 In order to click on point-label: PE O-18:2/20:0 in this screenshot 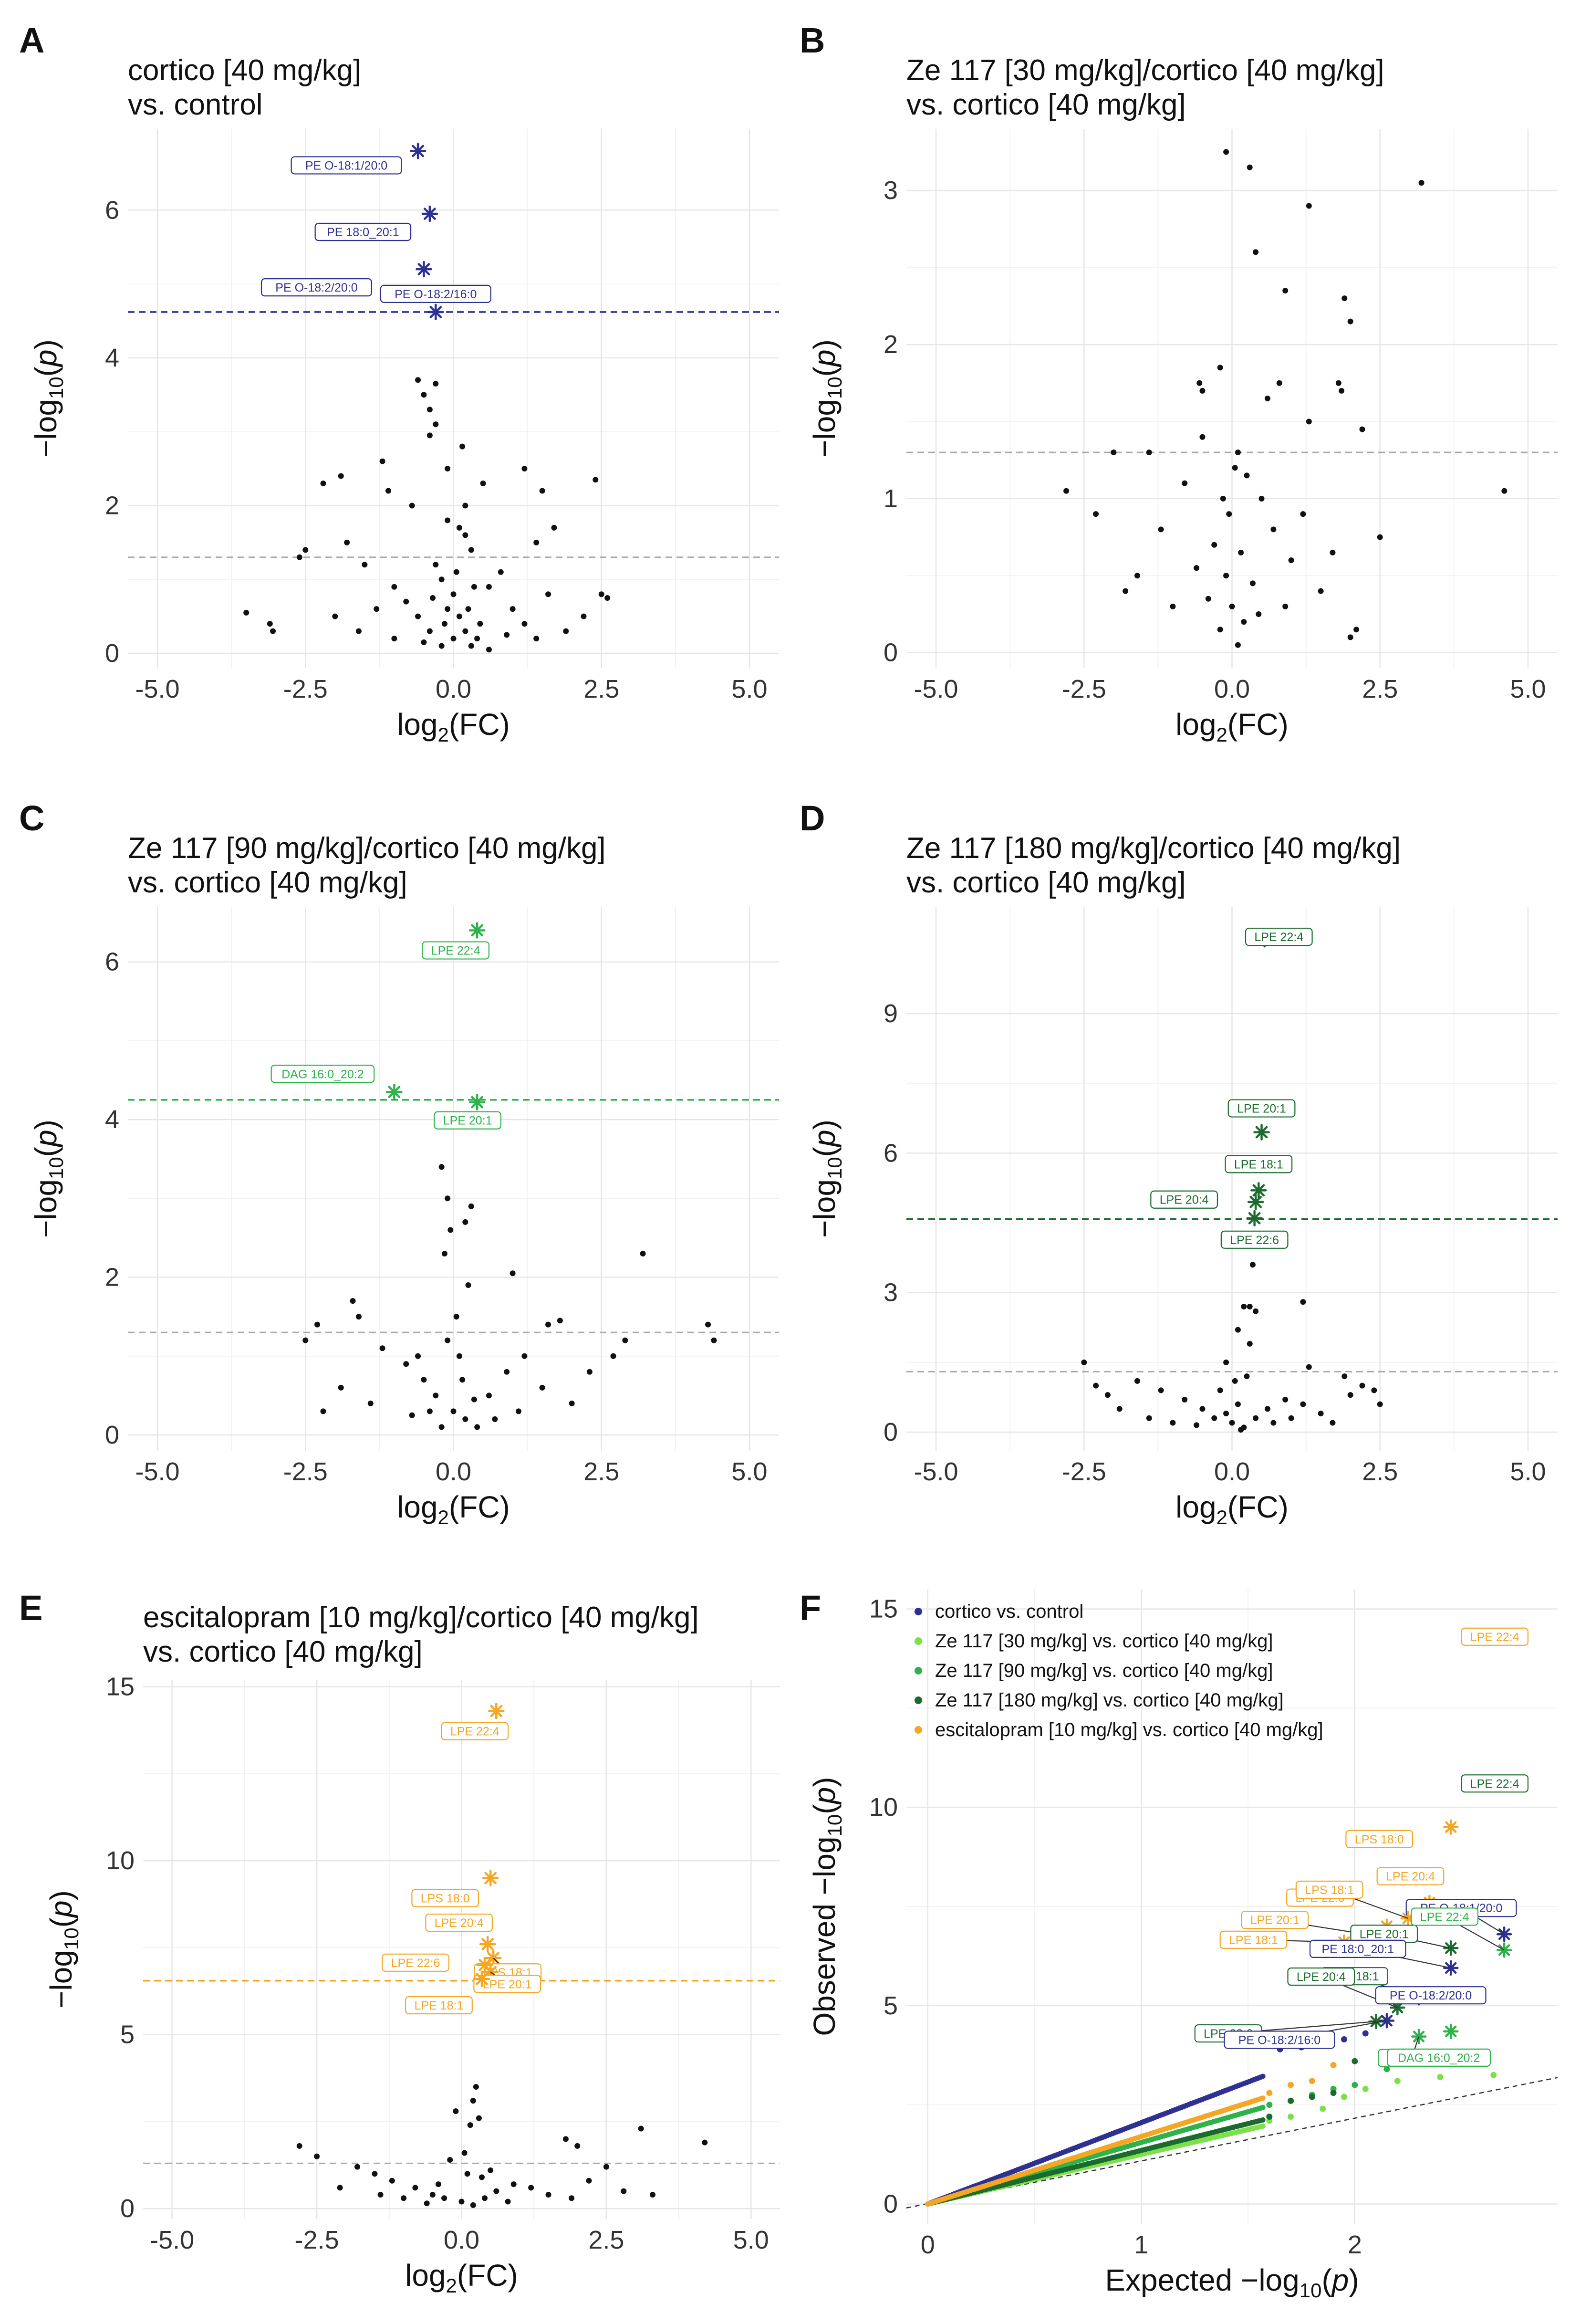, I will do `click(316, 287)`.